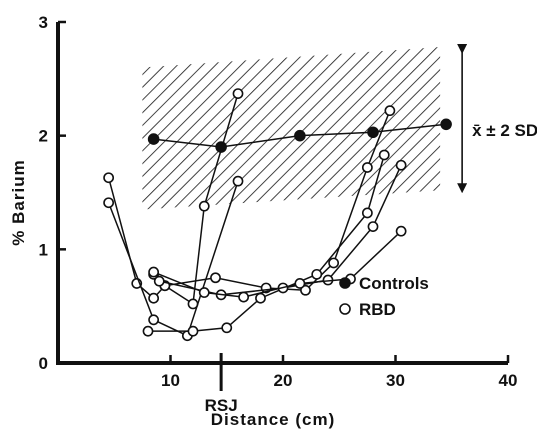 Image resolution: width=537 pixels, height=434 pixels. What do you see at coordinates (504, 130) in the screenshot?
I see `sd-band-label: x̄ ± 2 SD` at bounding box center [504, 130].